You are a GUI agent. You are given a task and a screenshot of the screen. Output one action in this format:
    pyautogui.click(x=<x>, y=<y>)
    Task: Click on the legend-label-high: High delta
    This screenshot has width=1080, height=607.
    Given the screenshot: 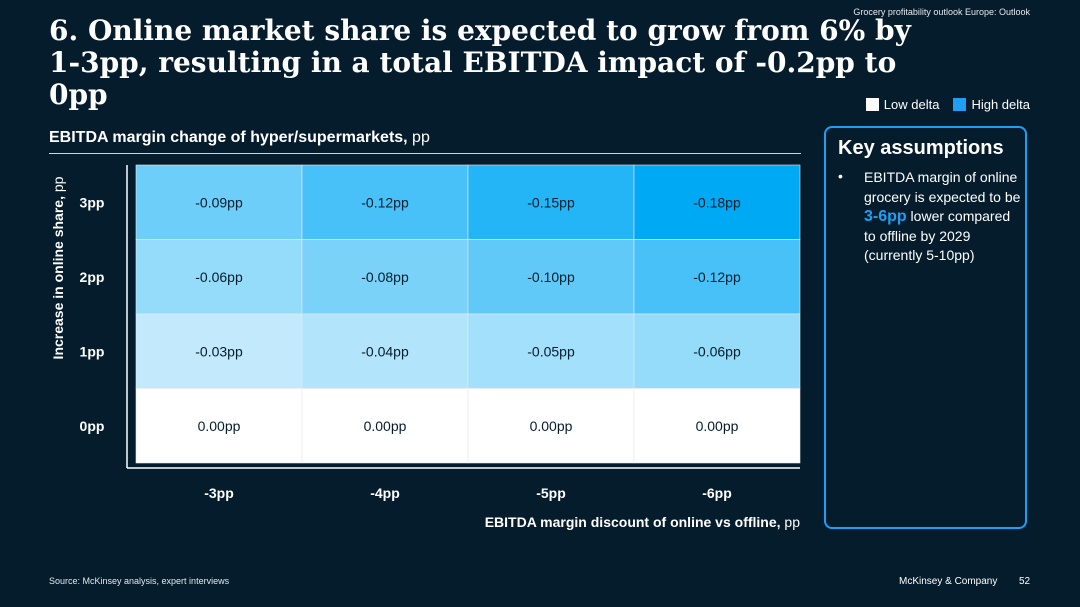 What is the action you would take?
    pyautogui.click(x=1000, y=104)
    